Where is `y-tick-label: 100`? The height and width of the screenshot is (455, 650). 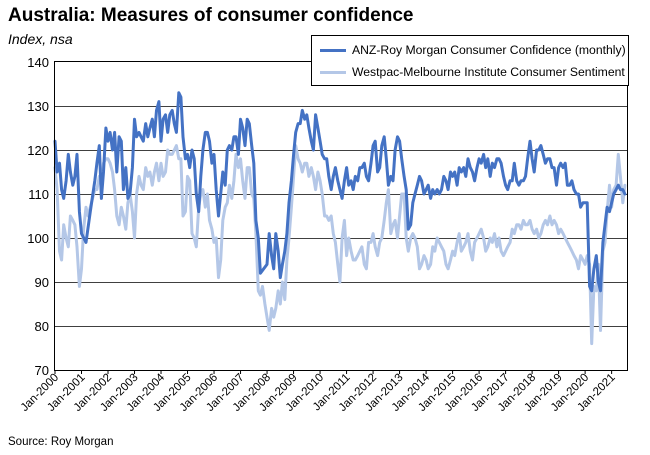
y-tick-label: 100 is located at coordinates (38, 238).